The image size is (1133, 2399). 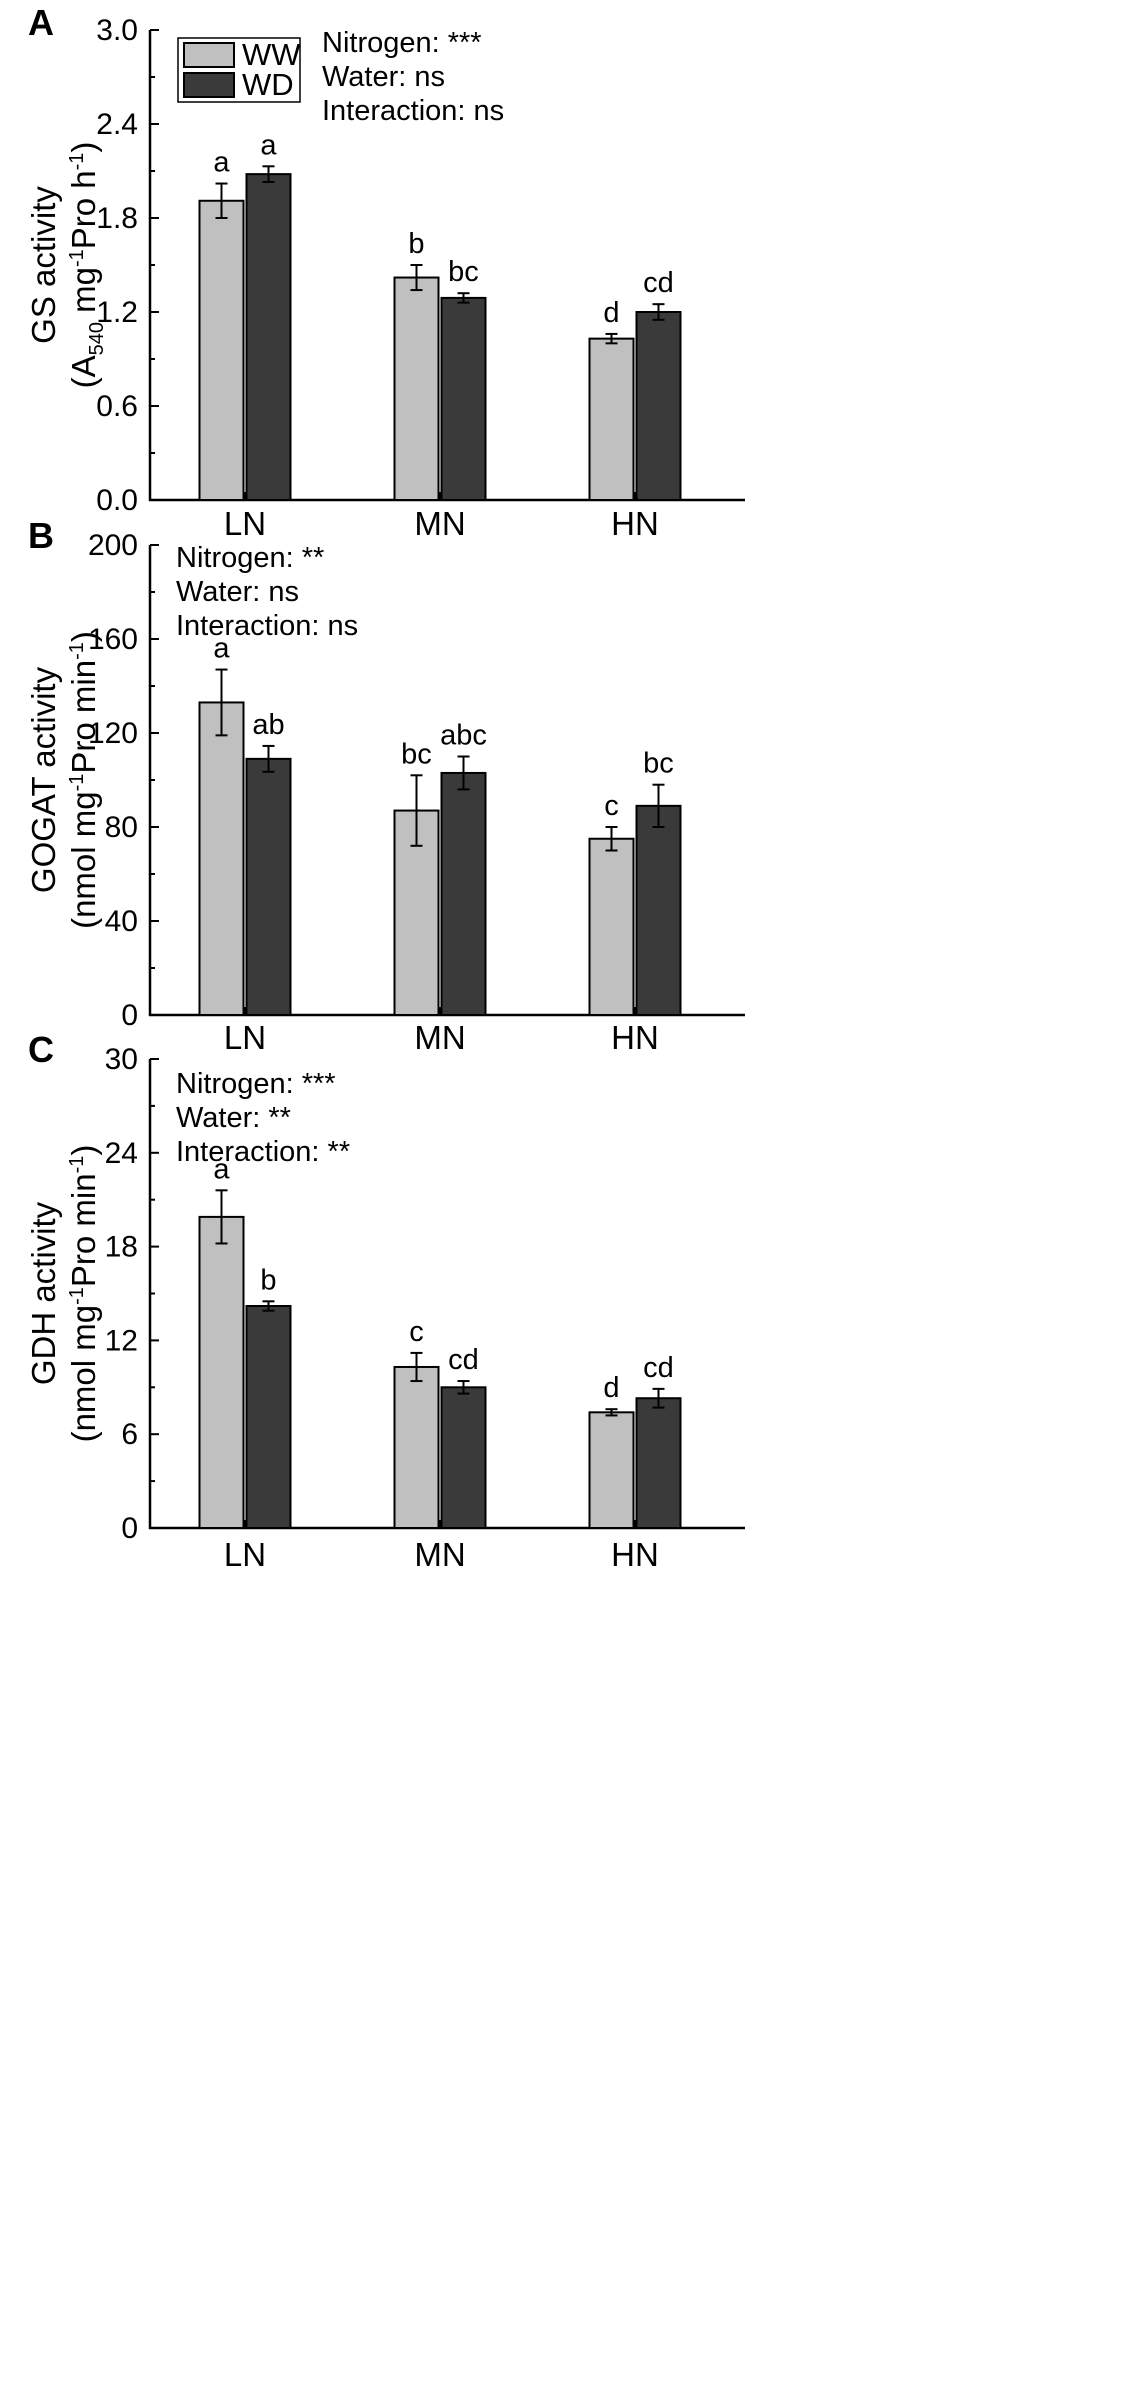 What do you see at coordinates (121, 1340) in the screenshot?
I see `y-tick-label: 12` at bounding box center [121, 1340].